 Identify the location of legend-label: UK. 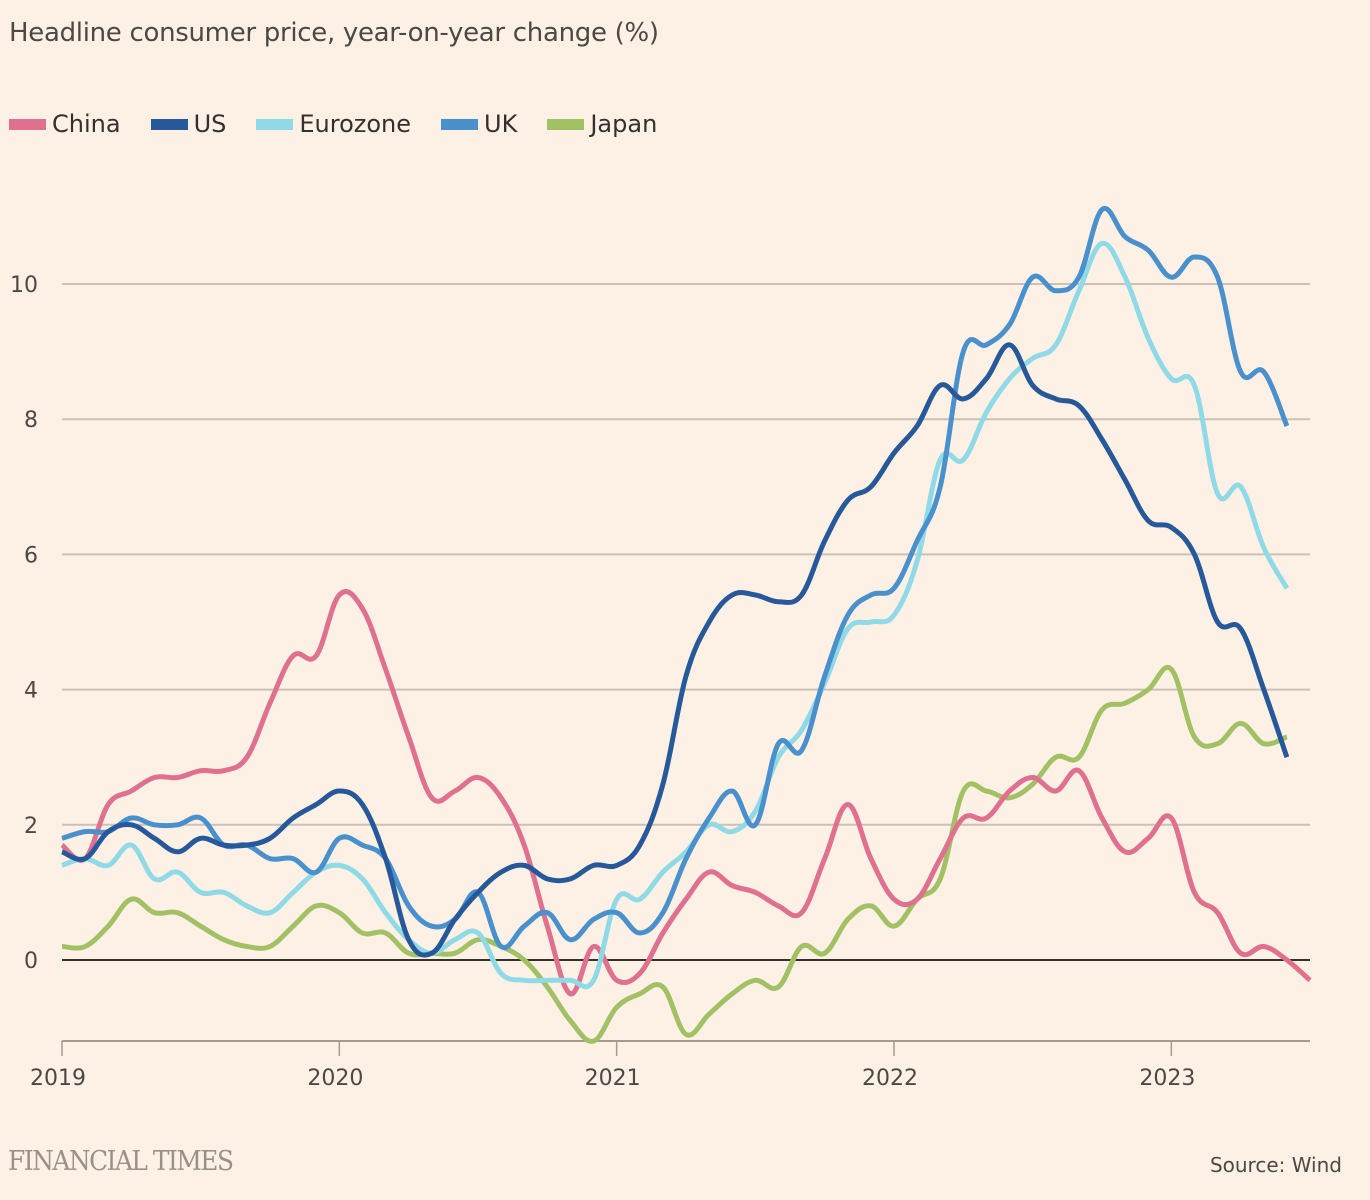
(501, 124).